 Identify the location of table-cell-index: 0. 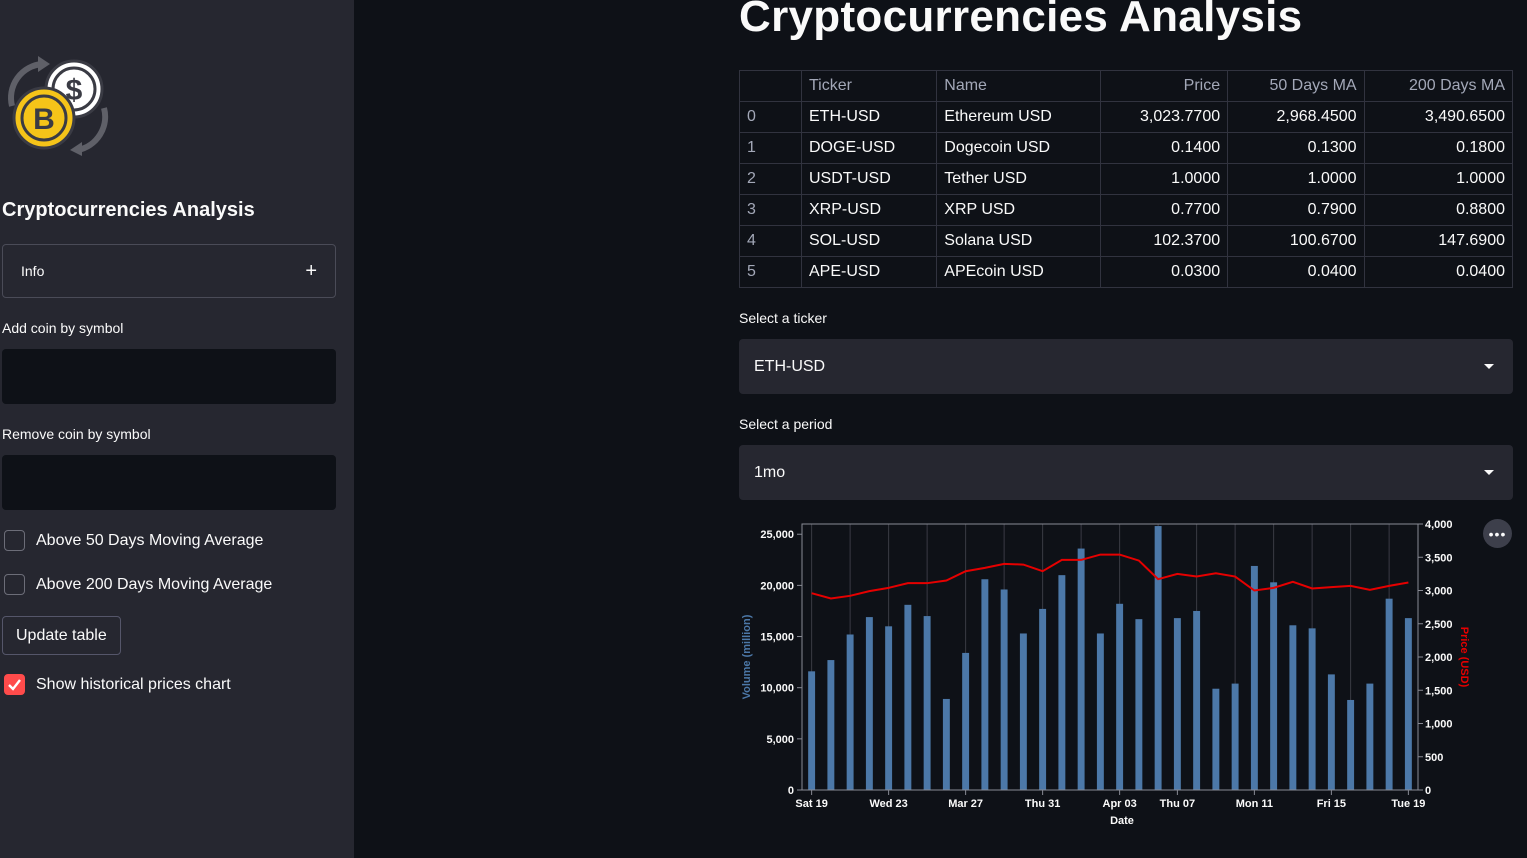
(770, 117).